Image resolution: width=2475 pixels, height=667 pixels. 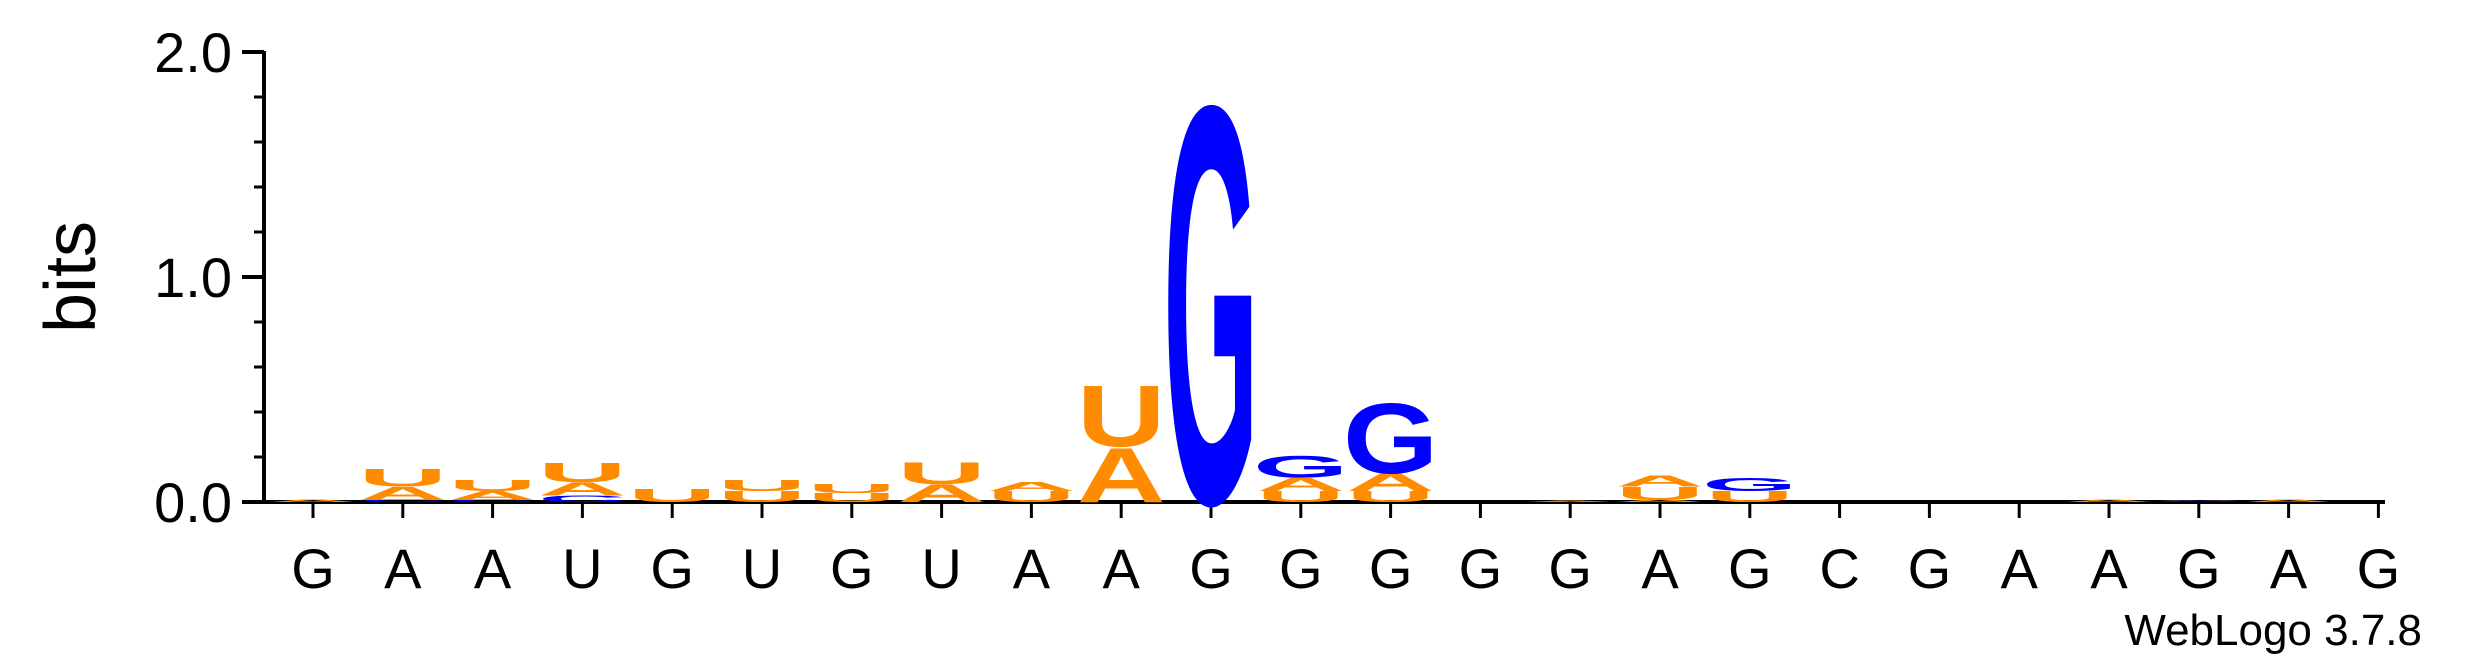 What do you see at coordinates (71, 277) in the screenshot?
I see `y-axis-label: bits` at bounding box center [71, 277].